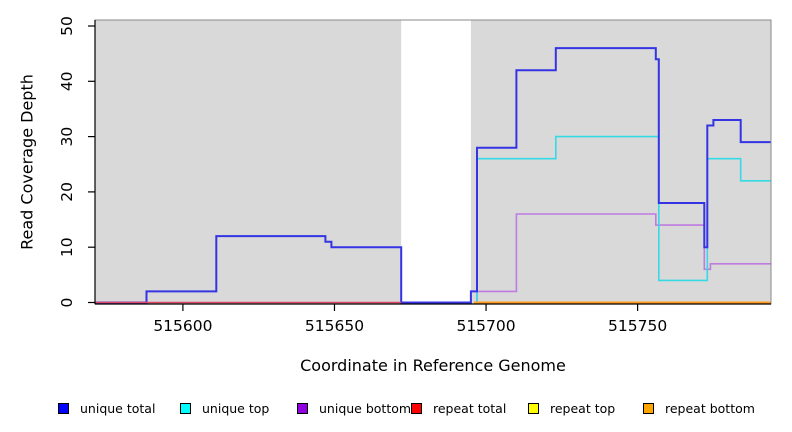  What do you see at coordinates (67, 247) in the screenshot?
I see `y-tick-label: 10` at bounding box center [67, 247].